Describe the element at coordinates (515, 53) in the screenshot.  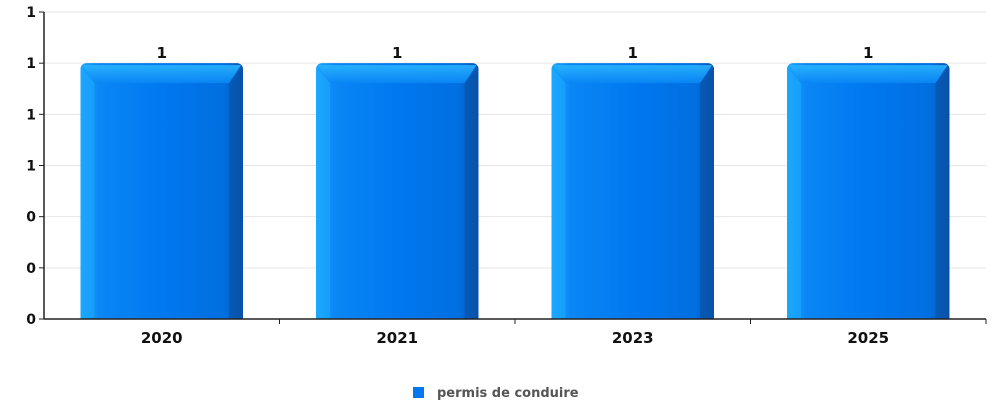
I see `data-labels: 1 1 1 1` at that location.